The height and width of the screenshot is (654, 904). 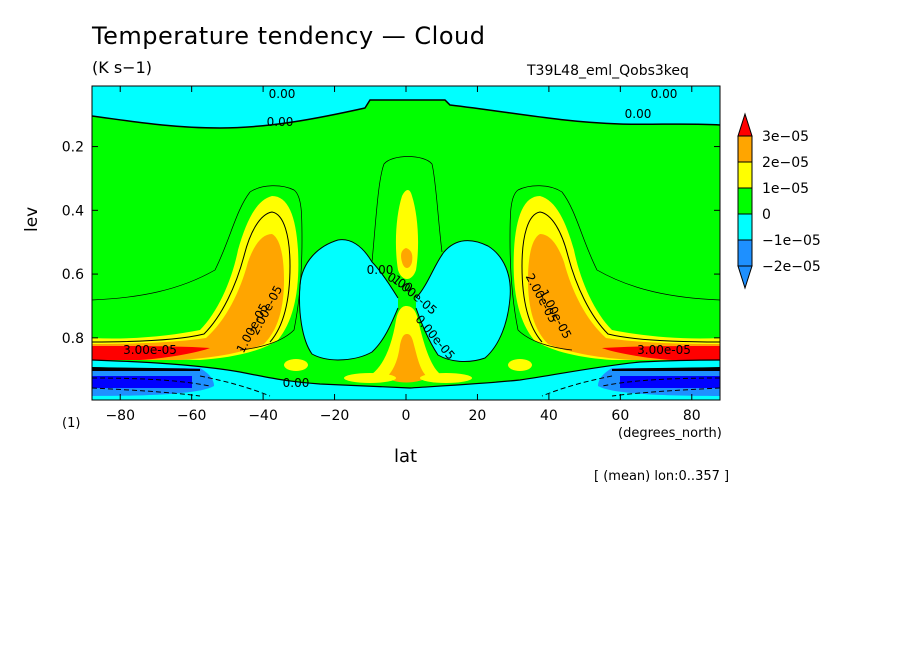 I want to click on fill-right-orange, so click(x=624, y=297).